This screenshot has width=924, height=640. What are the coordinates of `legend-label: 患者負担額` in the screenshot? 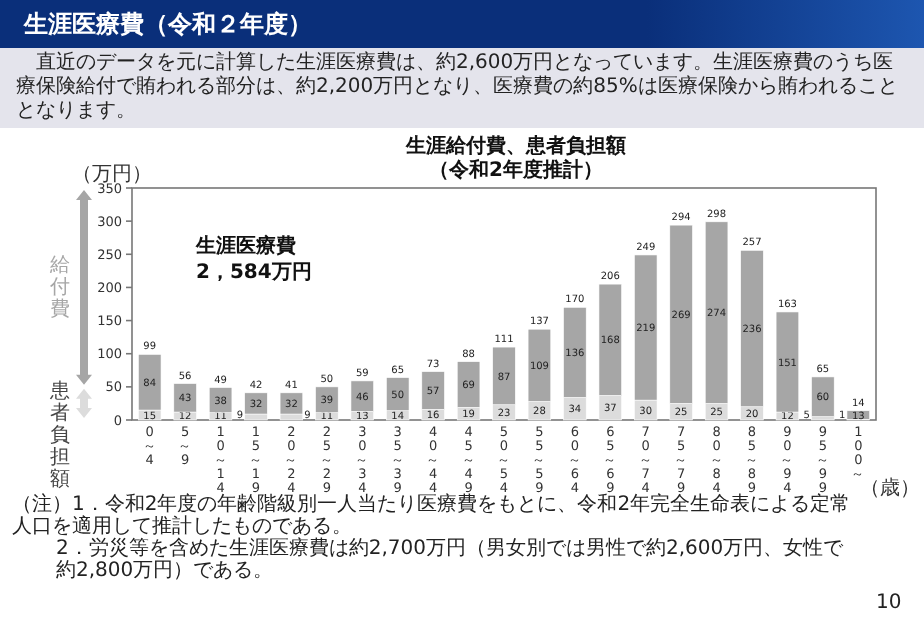 It's located at (59, 434).